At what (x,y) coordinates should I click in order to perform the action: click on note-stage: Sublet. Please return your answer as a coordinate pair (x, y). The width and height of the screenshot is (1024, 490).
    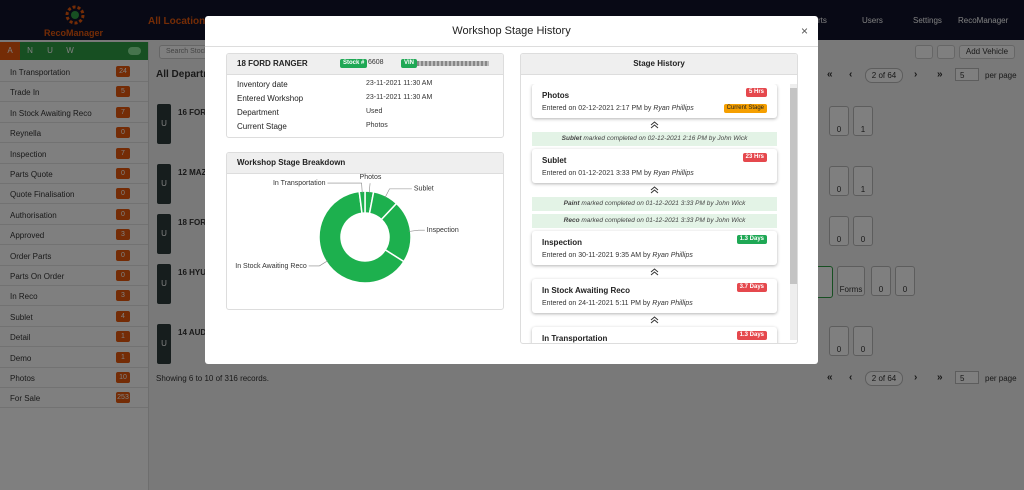
    Looking at the image, I should click on (571, 138).